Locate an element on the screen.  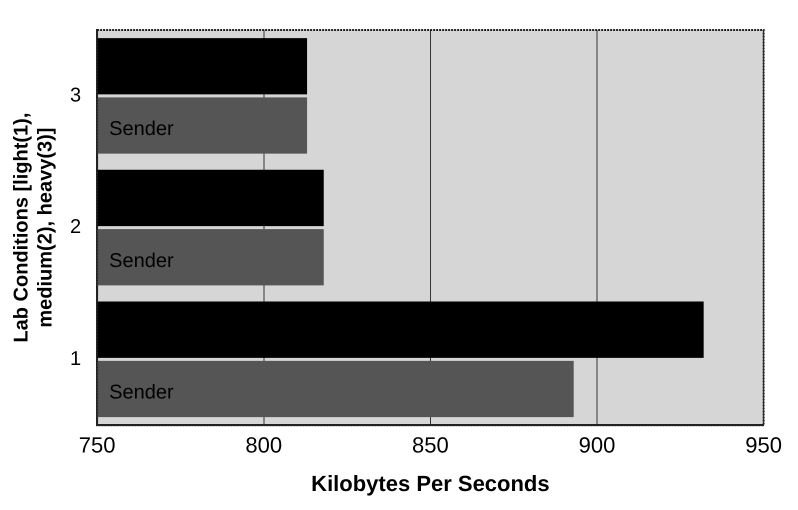
y-tick-label: 2 is located at coordinates (76, 227).